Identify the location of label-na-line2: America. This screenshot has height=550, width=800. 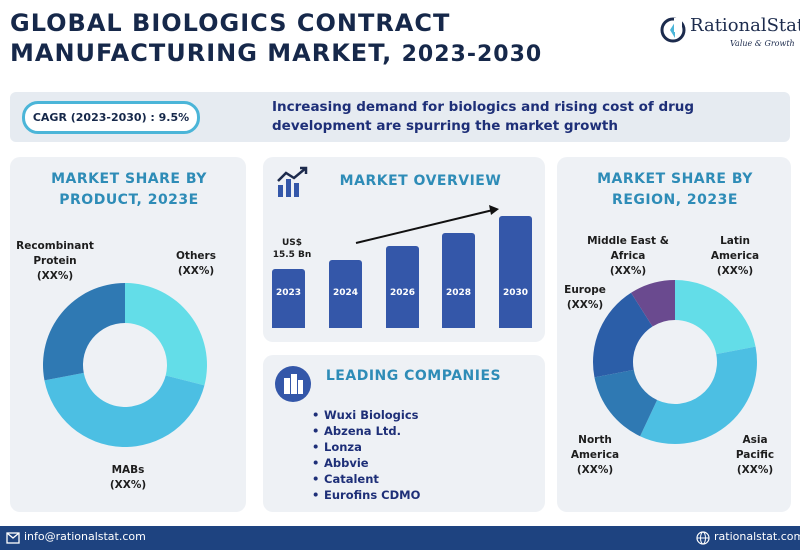
(595, 455).